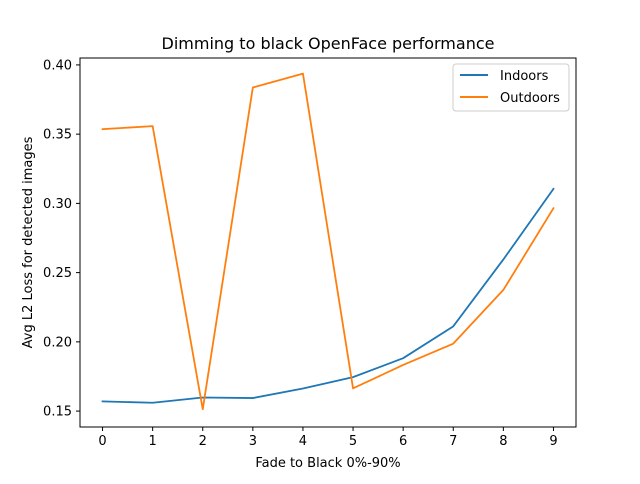 This screenshot has height=484, width=640. I want to click on y-tick-label: 0.30, so click(57, 204).